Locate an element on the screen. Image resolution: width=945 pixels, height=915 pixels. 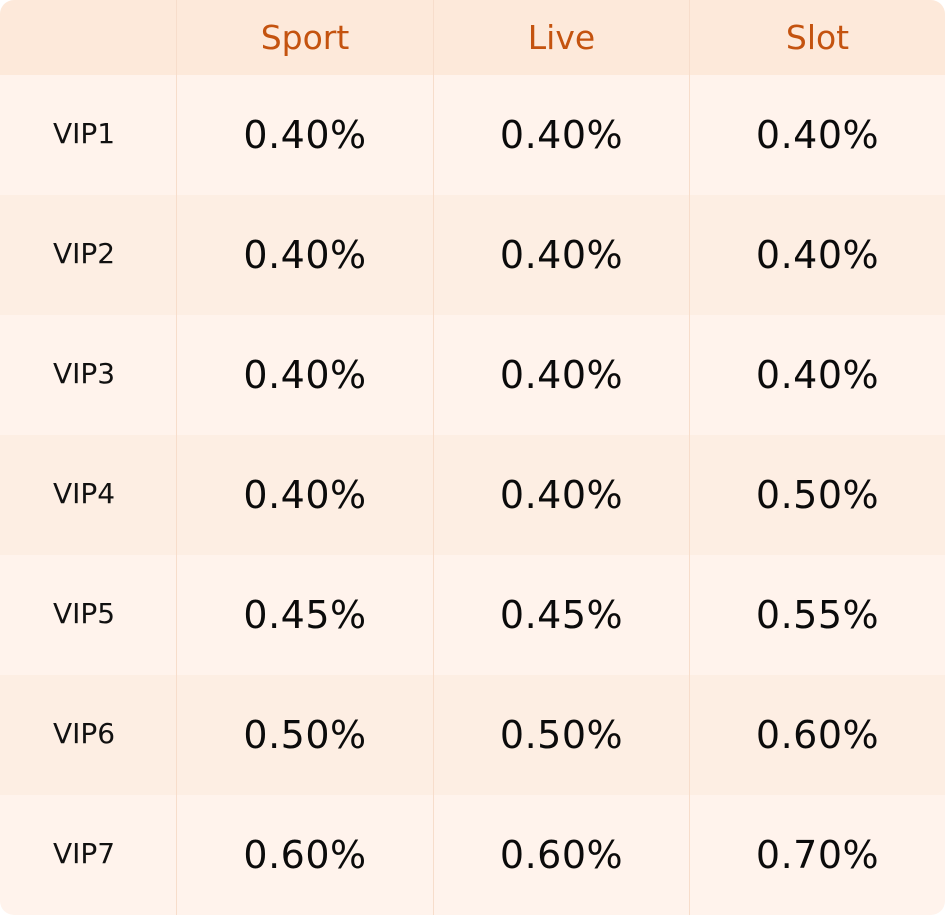
vip-level-label: VIP2 is located at coordinates (84, 253).